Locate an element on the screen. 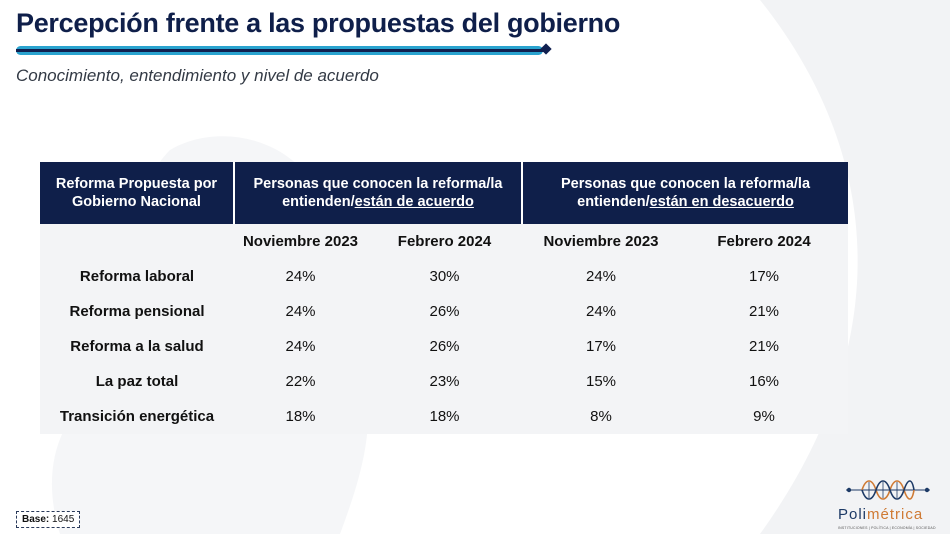  logo-wordmark-part2: métrica is located at coordinates (895, 514).